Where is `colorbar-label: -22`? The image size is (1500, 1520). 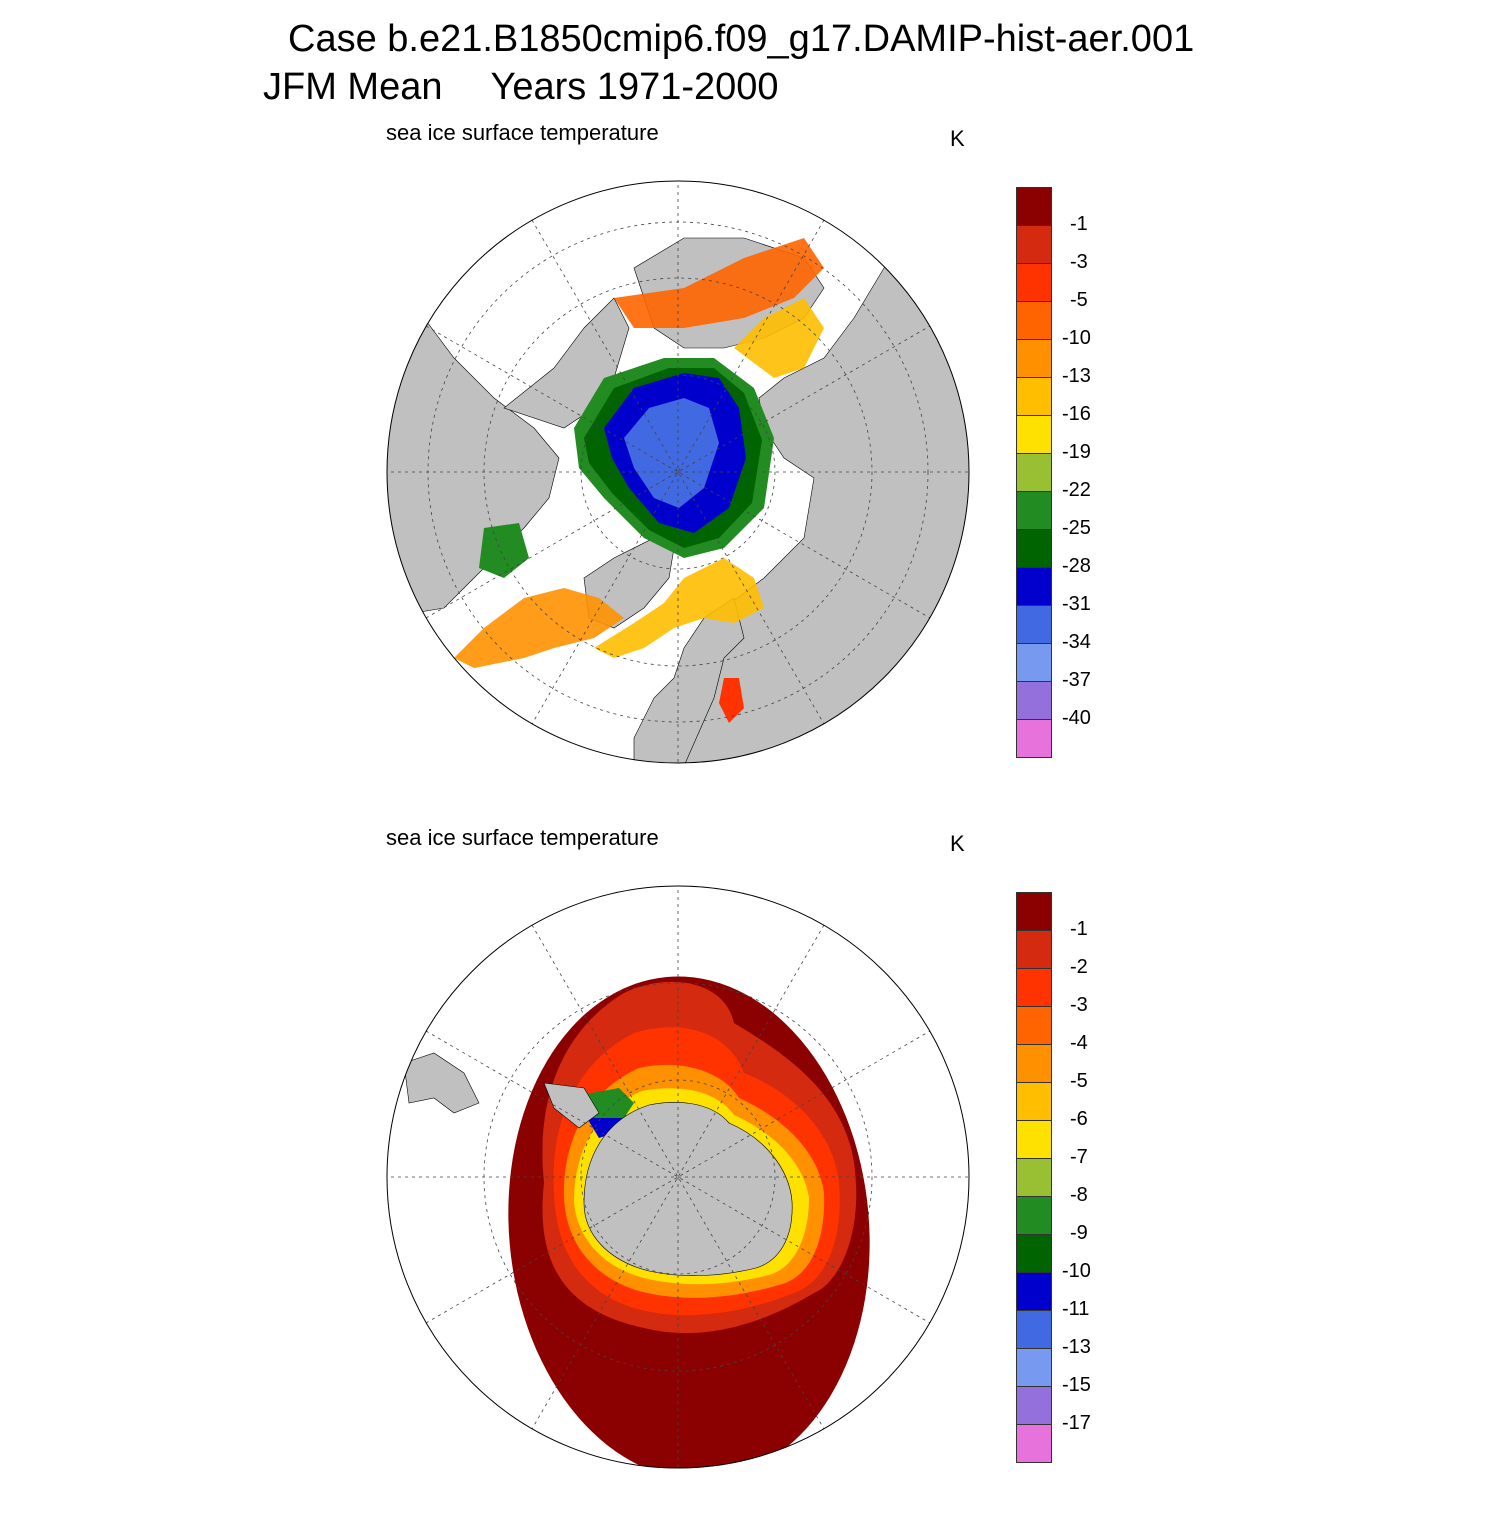
colorbar-label: -22 is located at coordinates (1076, 490).